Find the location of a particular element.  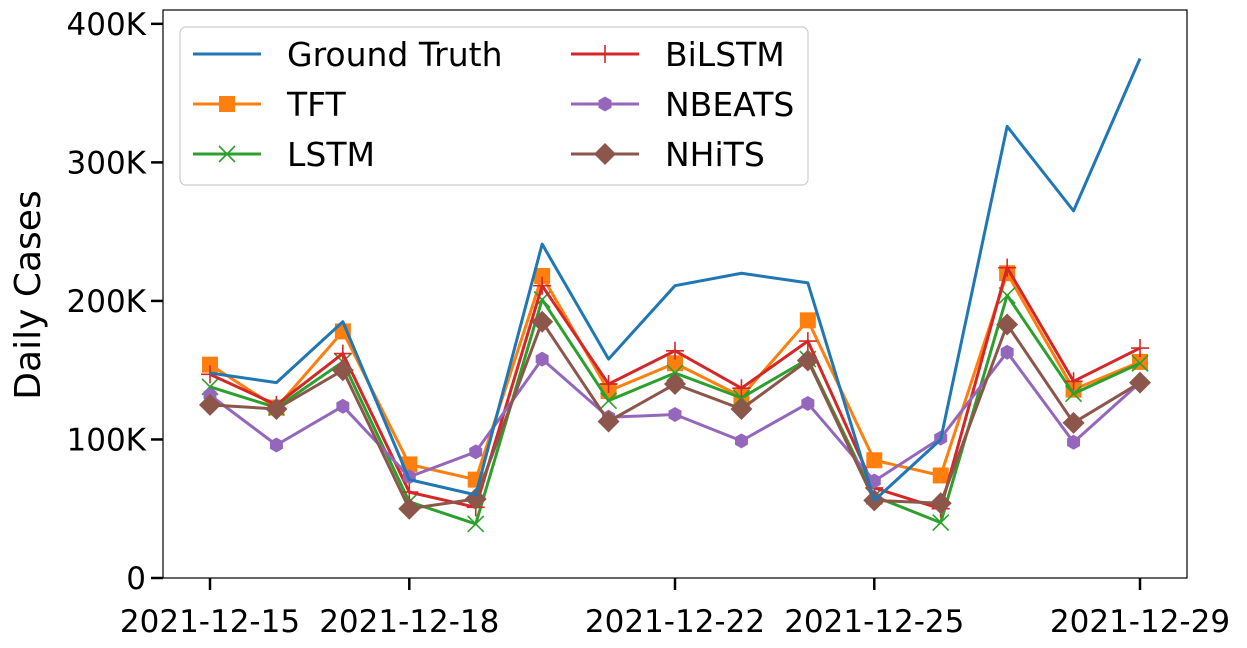

y-tick-label: 300K is located at coordinates (107, 163).